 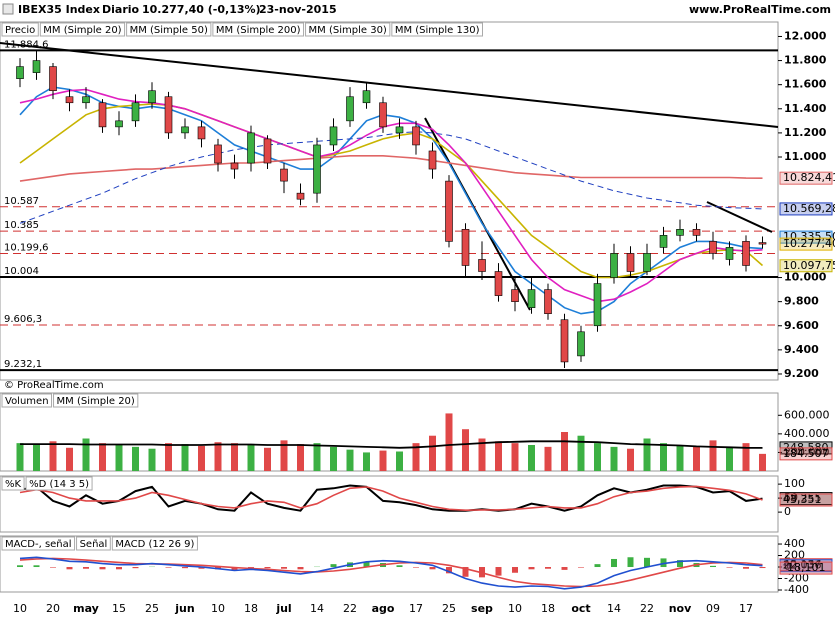 What do you see at coordinates (298, 9) in the screenshot?
I see `date: 23-nov-2015` at bounding box center [298, 9].